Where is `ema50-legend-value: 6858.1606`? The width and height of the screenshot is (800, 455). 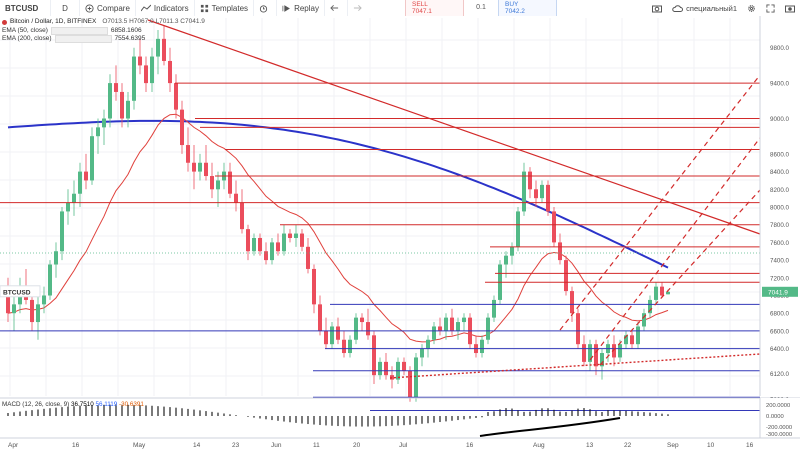 ema50-legend-value: 6858.1606 is located at coordinates (126, 30).